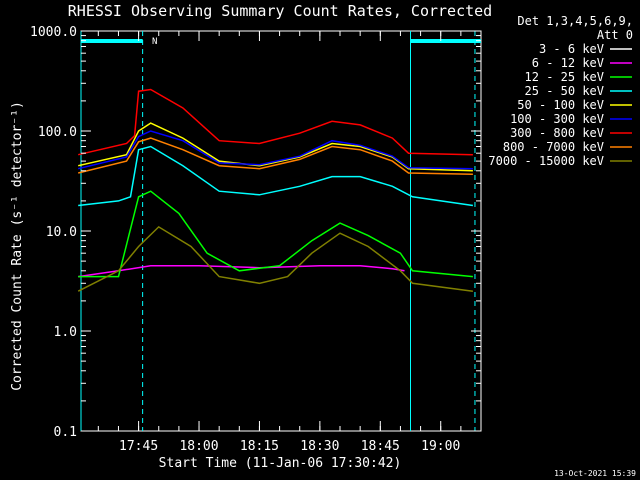 Image resolution: width=640 pixels, height=480 pixels. I want to click on x-tick-label: 17:45, so click(138, 446).